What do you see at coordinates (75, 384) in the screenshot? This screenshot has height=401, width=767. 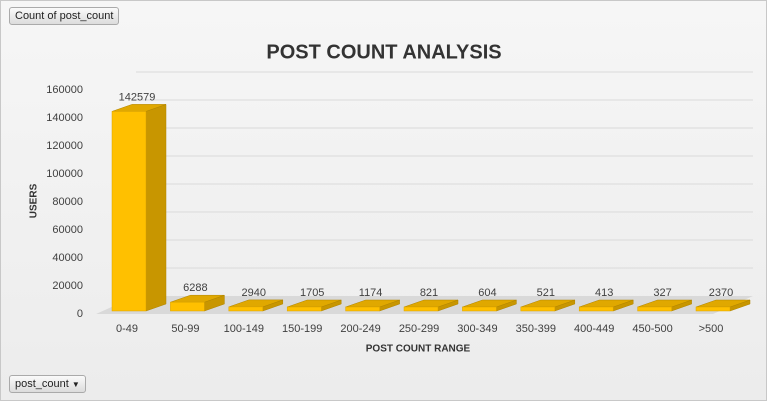 I see `dropdown-arrow: ▼` at bounding box center [75, 384].